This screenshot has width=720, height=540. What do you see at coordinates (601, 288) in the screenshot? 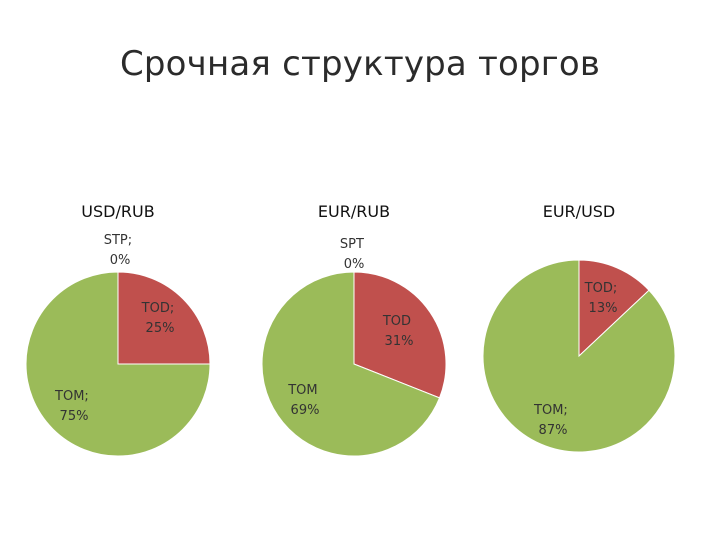
I see `slice-label-eur-usd-tod-name: TOD;` at bounding box center [601, 288].